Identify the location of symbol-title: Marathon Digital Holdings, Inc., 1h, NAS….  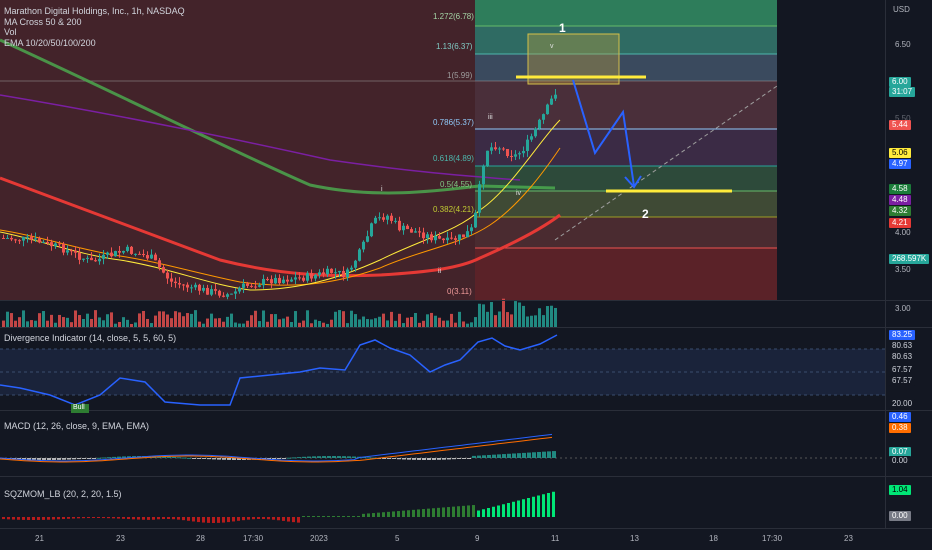
(94, 11).